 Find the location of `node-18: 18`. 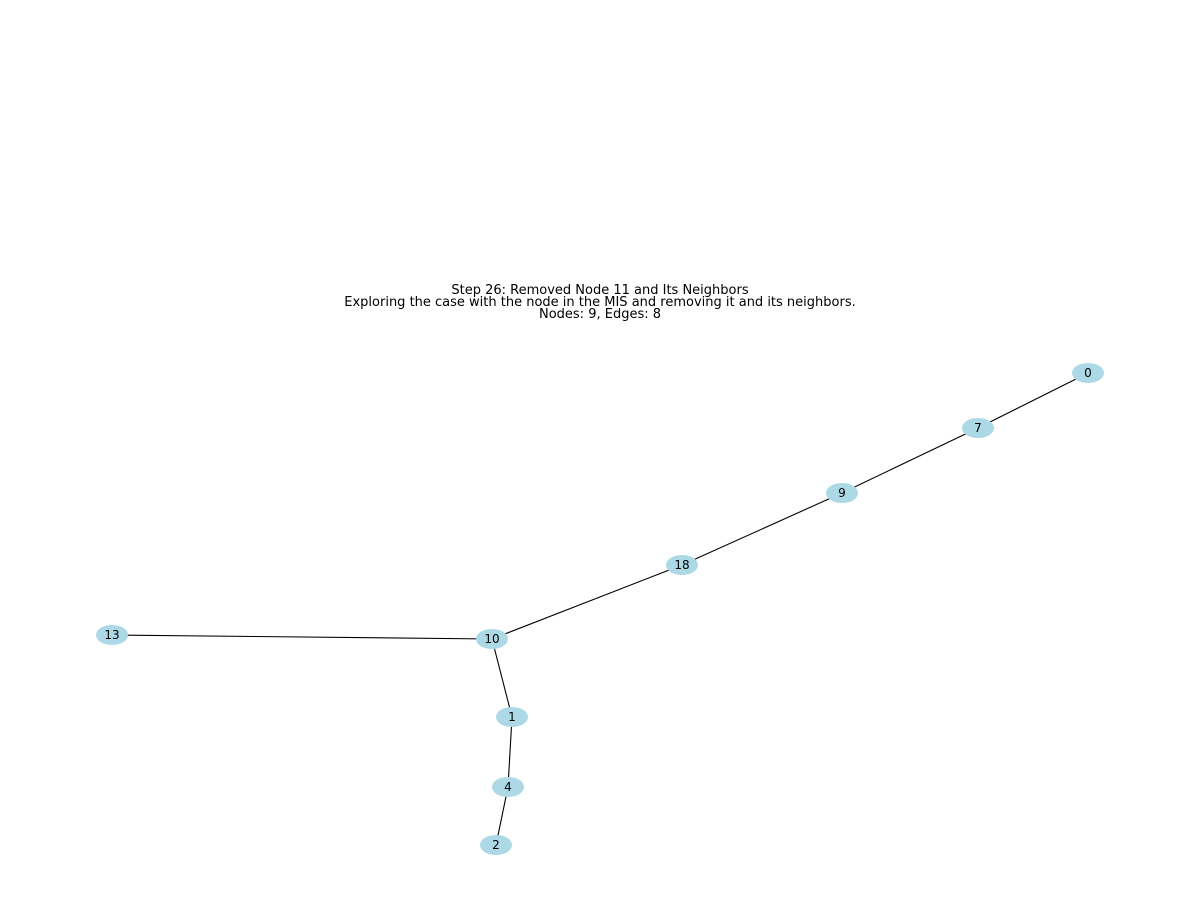

node-18: 18 is located at coordinates (682, 565).